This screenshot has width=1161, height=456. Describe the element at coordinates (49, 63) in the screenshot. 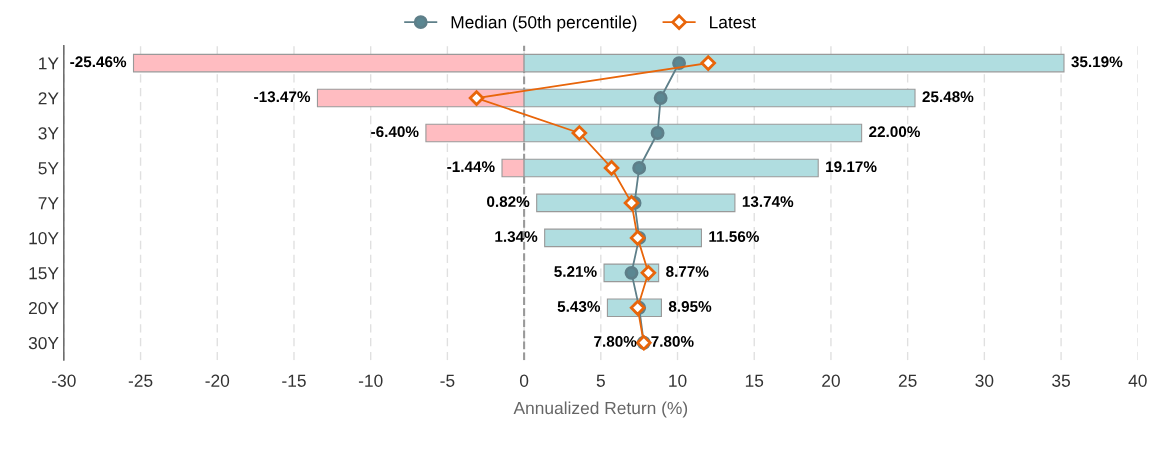

I see `y-tick-label: 1Y` at that location.